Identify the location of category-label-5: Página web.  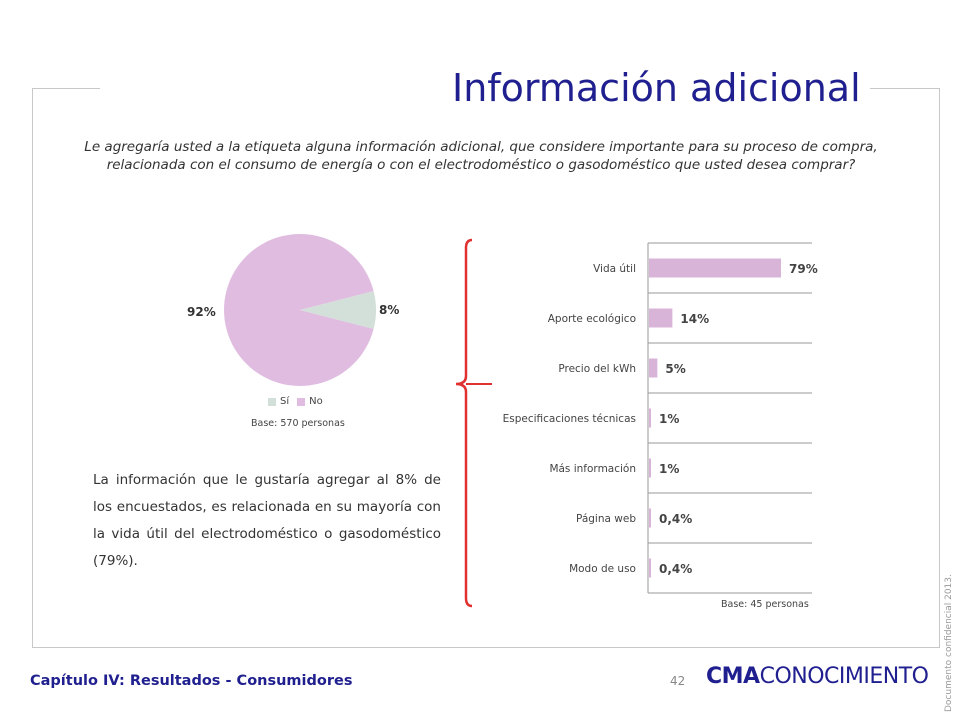
(606, 519).